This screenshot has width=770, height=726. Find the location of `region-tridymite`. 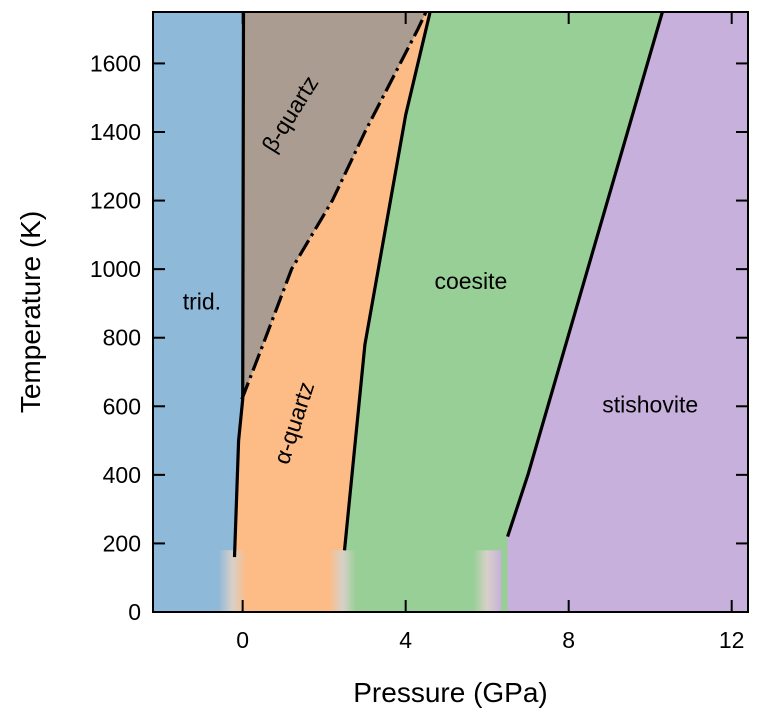

region-tridymite is located at coordinates (198, 312).